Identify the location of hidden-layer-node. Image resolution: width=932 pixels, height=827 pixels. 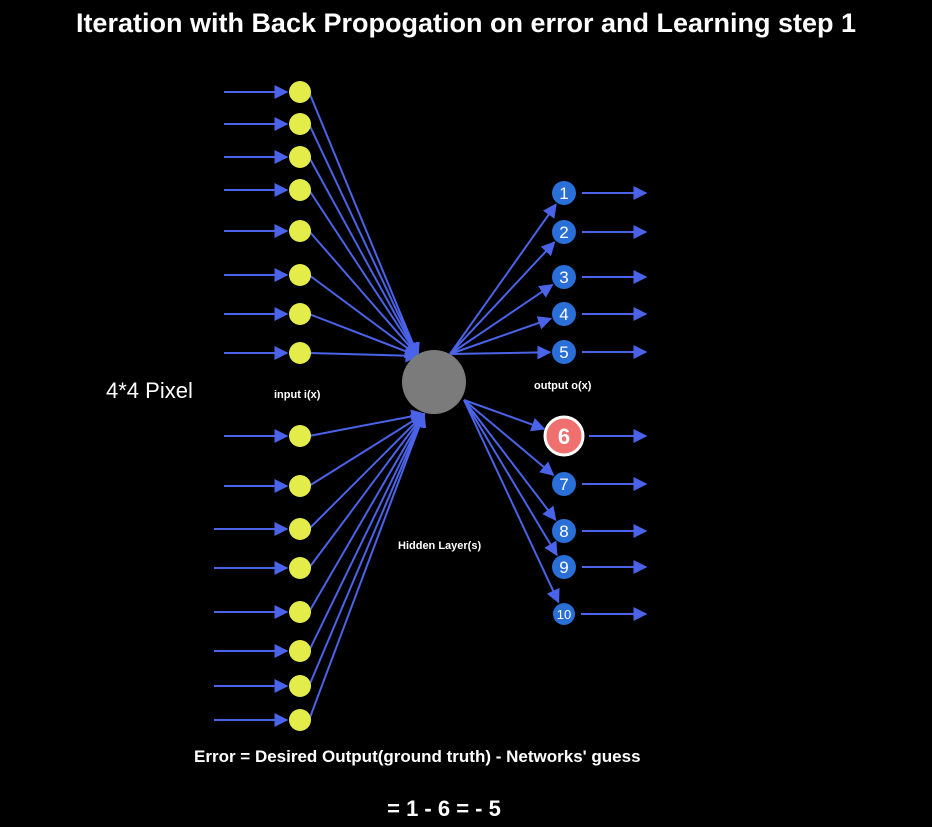
(434, 382).